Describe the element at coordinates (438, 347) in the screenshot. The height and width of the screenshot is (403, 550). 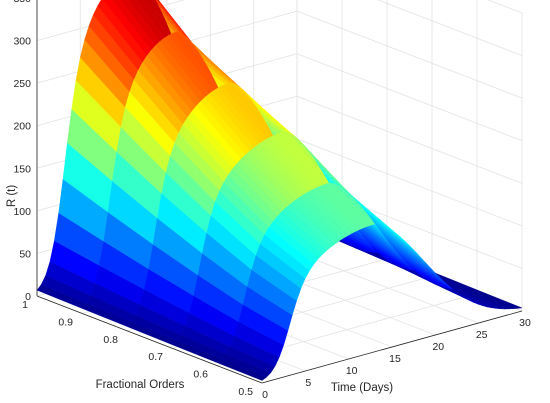
I see `x-tick-label: 20` at that location.